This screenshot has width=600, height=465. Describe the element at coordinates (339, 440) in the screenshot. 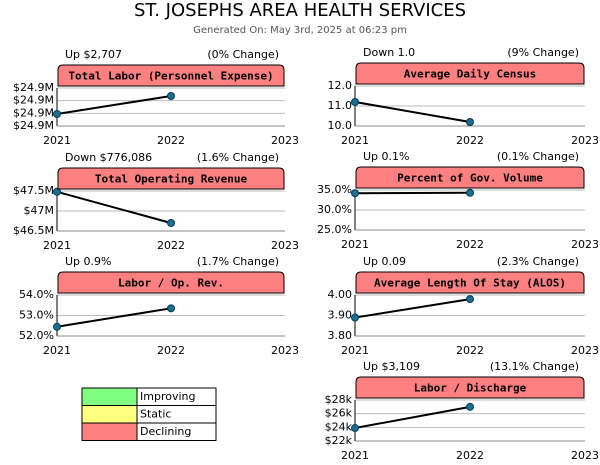

I see `y-tick-label: $22k` at that location.